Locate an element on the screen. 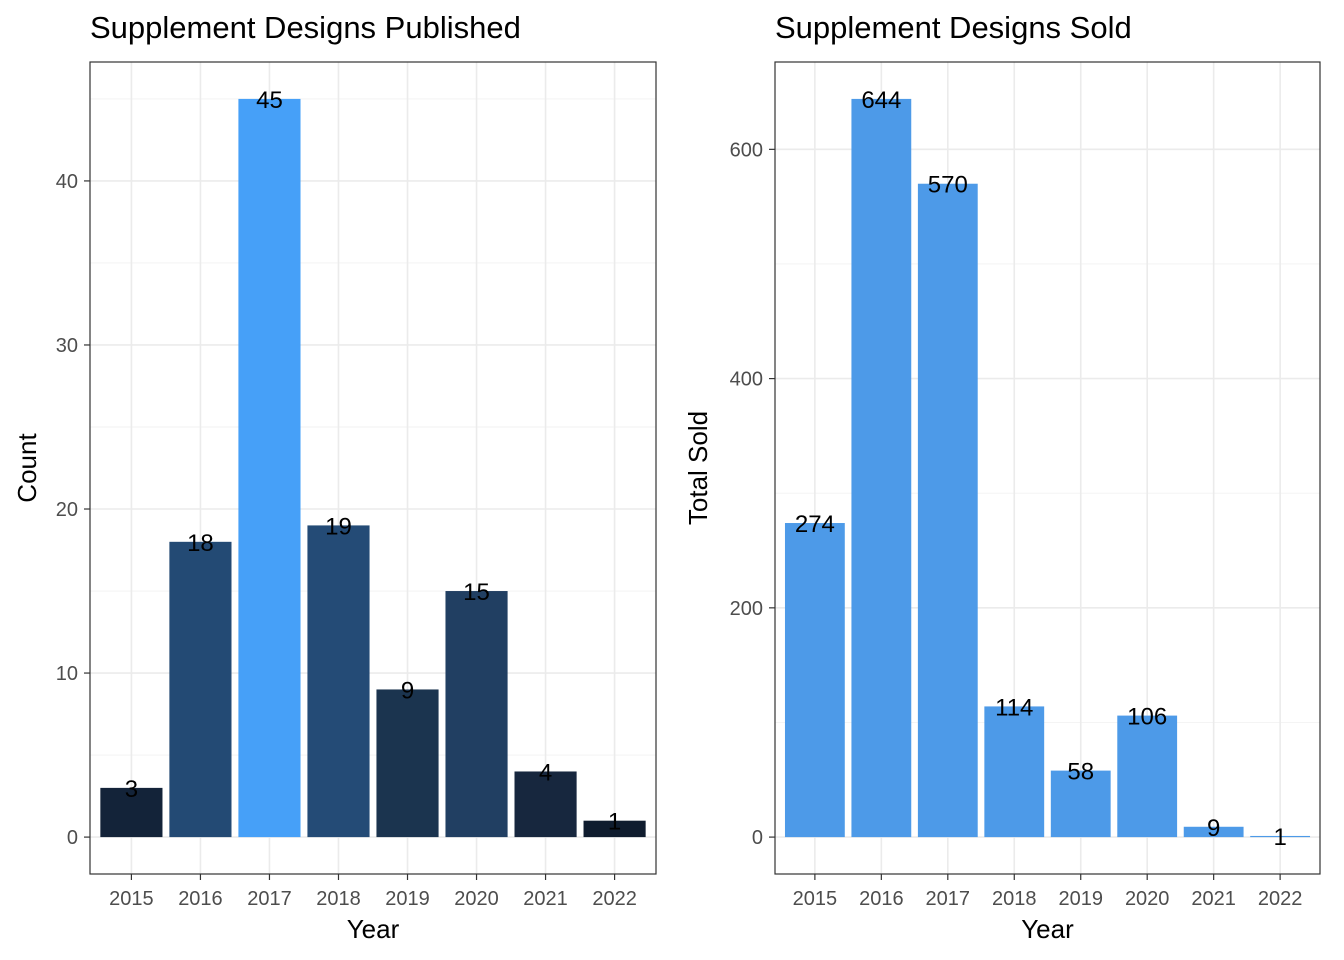 This screenshot has width=1344, height=960. published-data-label-2020: 15 is located at coordinates (476, 592).